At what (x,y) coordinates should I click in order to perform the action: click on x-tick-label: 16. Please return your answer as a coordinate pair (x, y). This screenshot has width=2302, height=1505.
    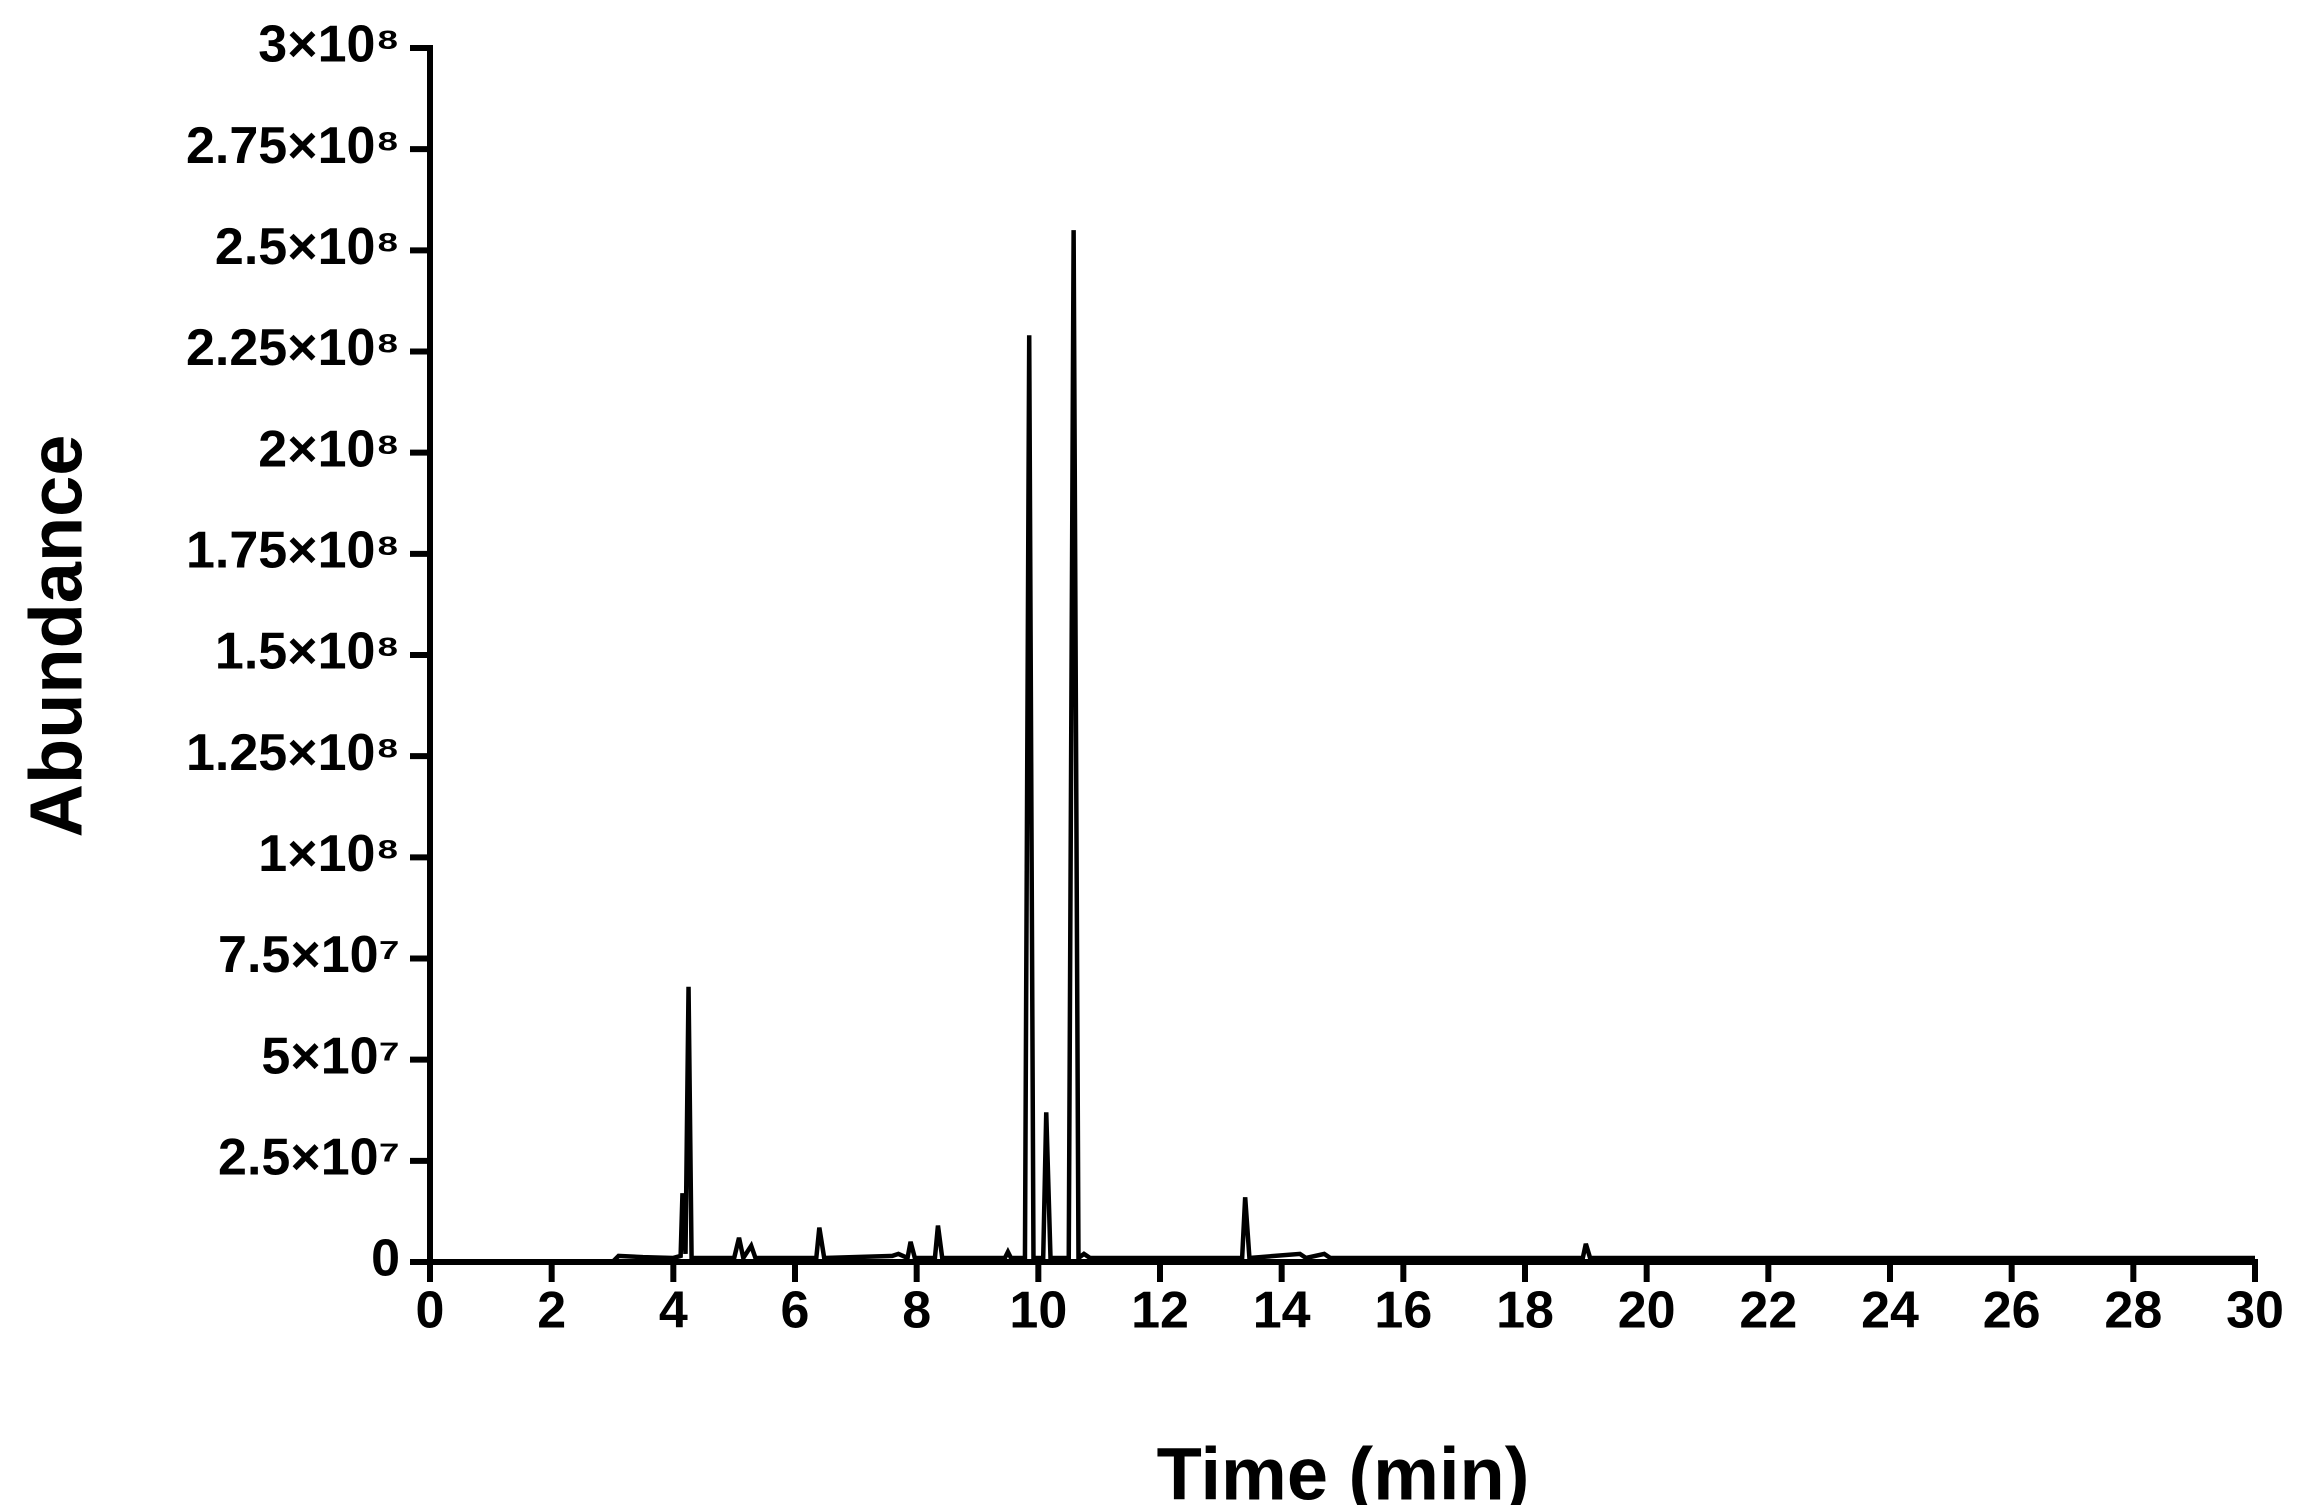
    Looking at the image, I should click on (1403, 1311).